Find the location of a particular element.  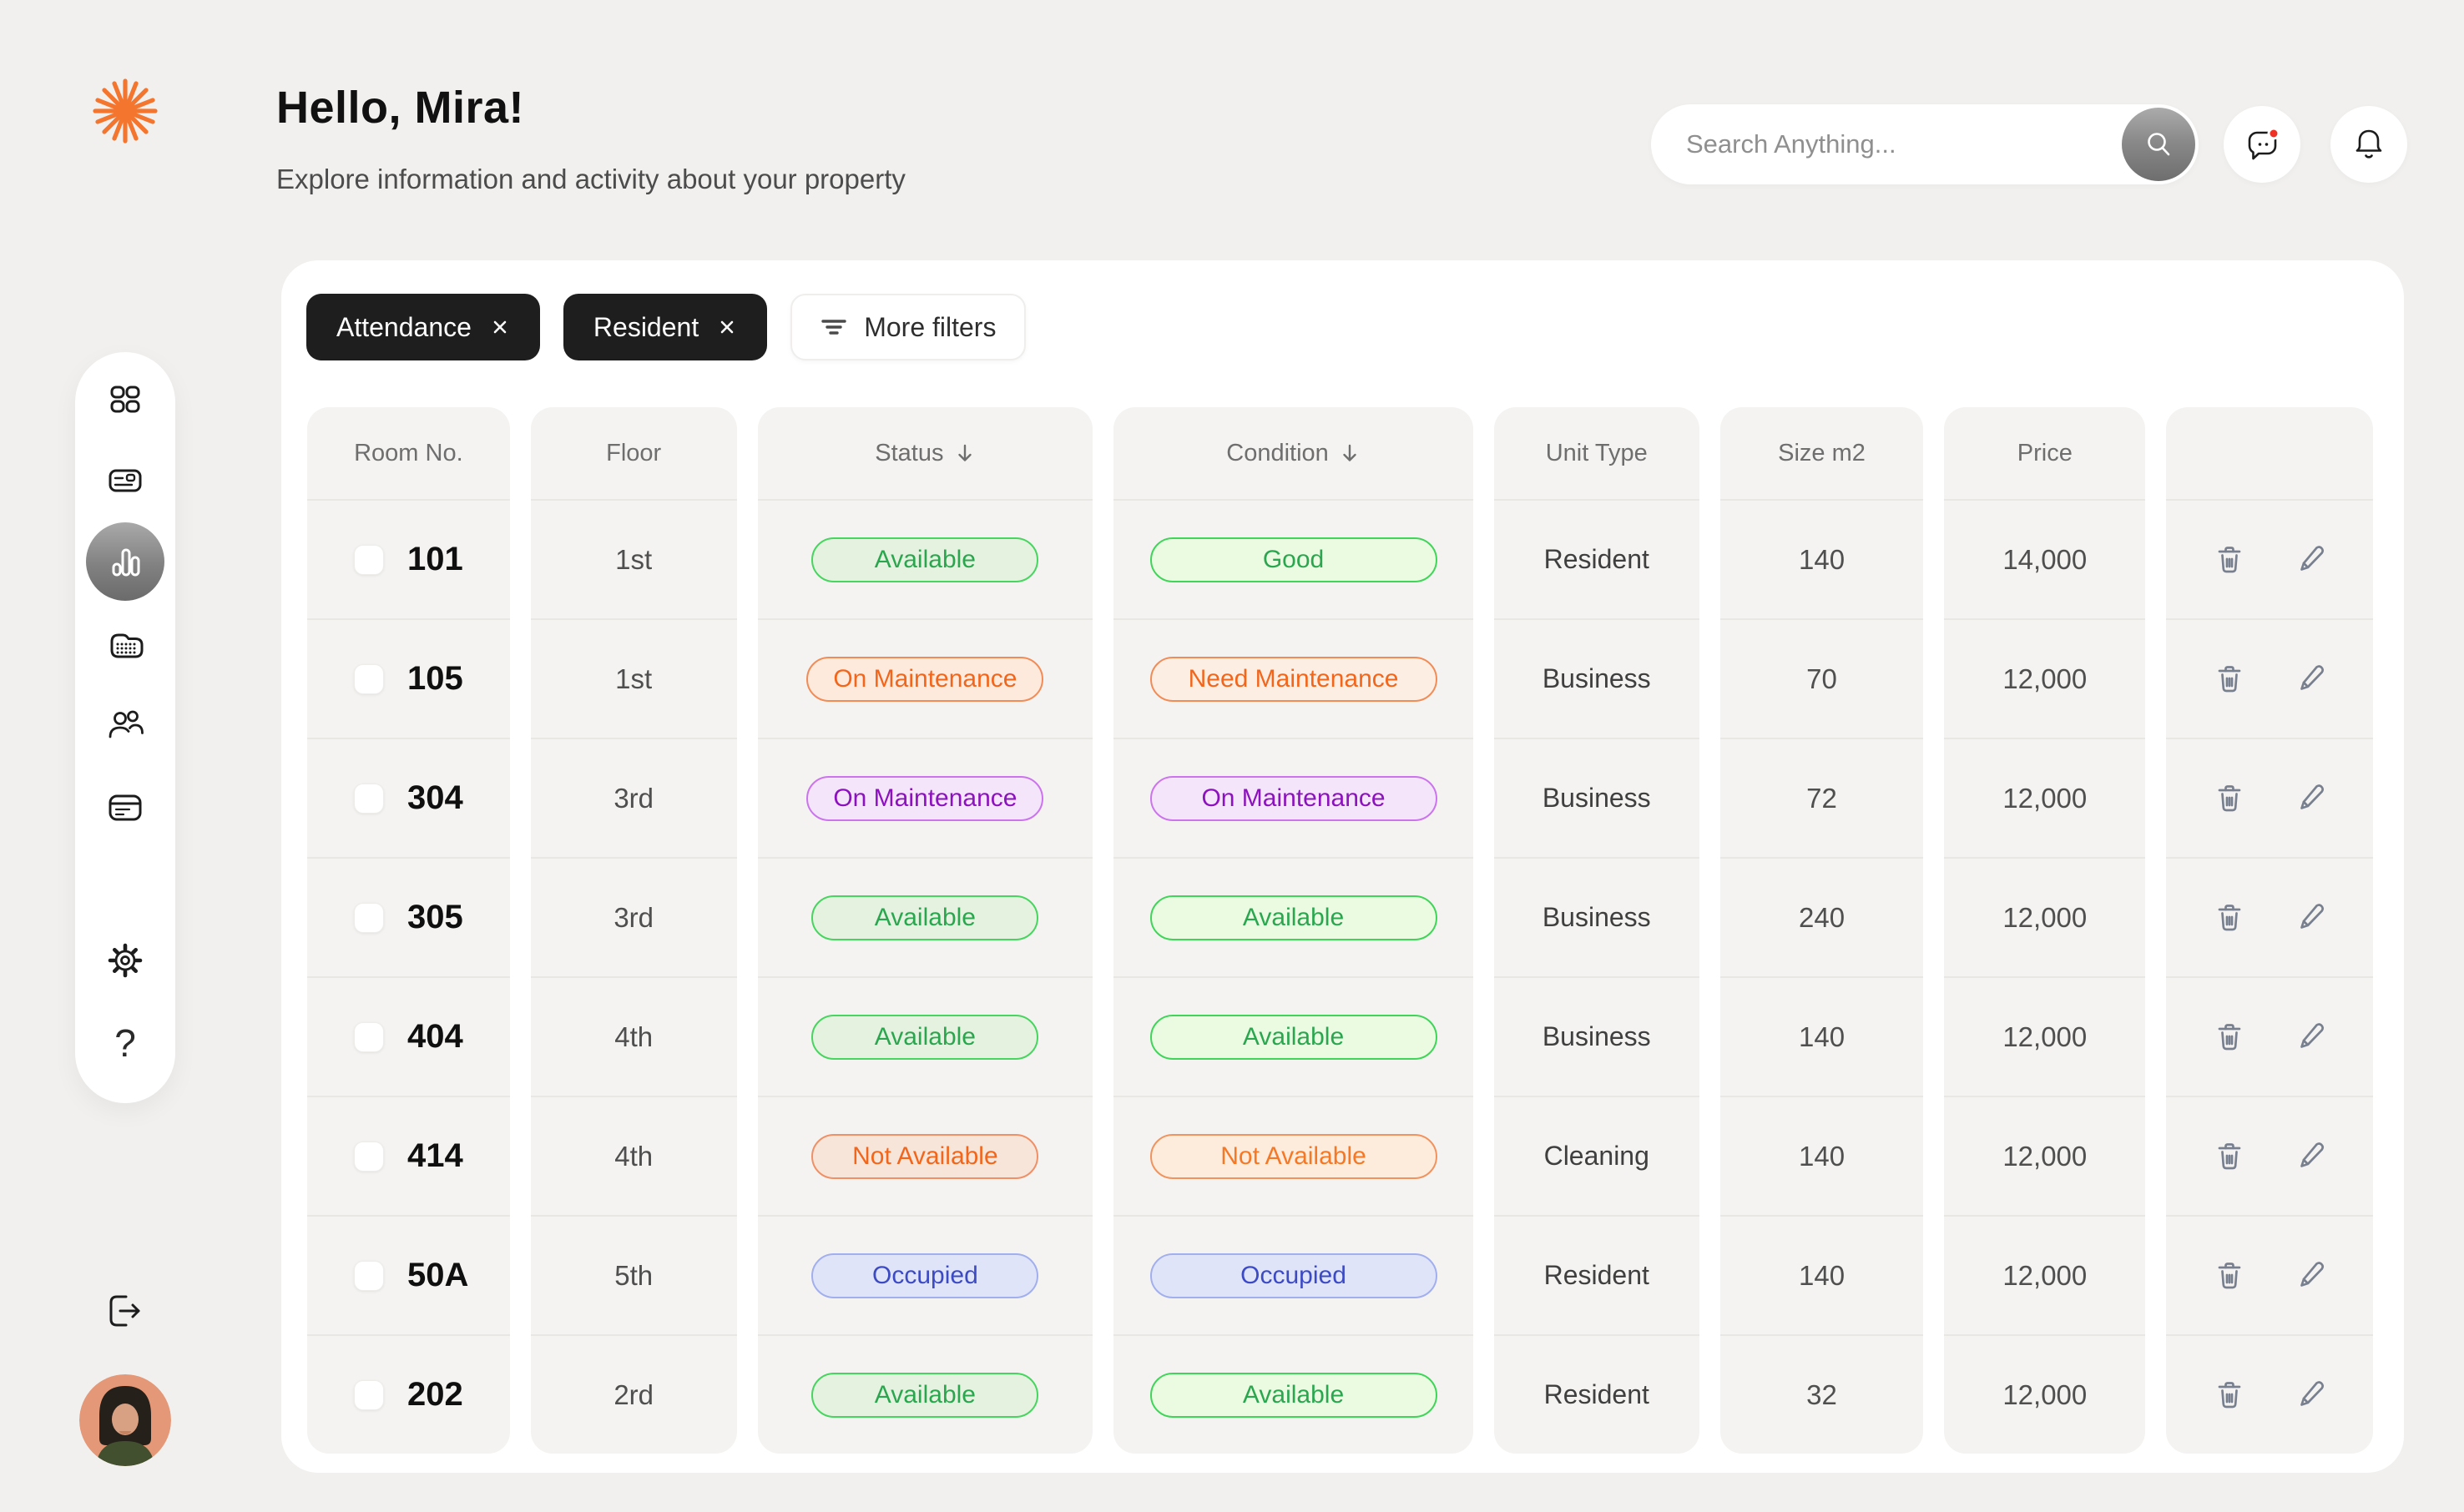

sidebar-item-cards is located at coordinates (125, 481).